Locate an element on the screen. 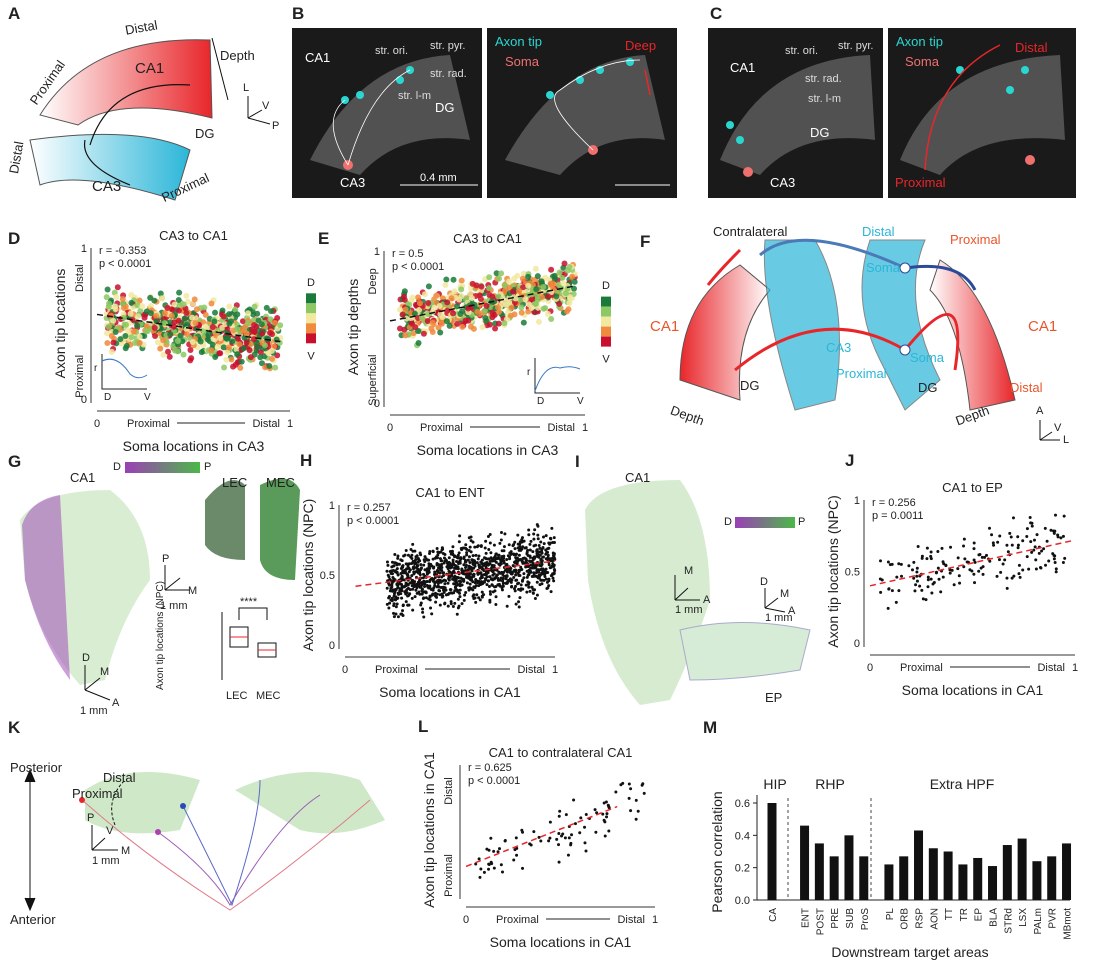 This screenshot has height=965, width=1098. y-high-label: Deep is located at coordinates (373, 281).